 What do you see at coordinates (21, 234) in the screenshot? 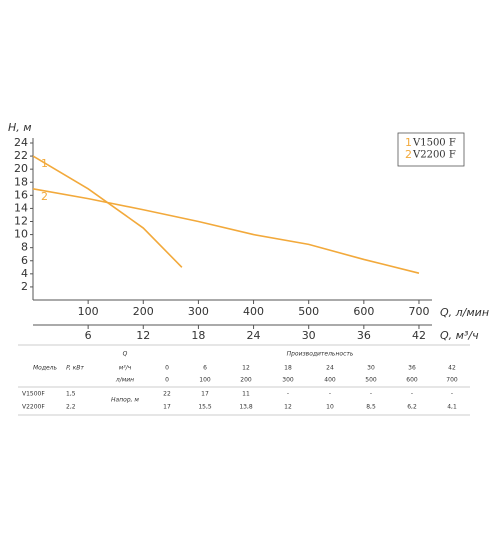
I see `y-tick-label: 10` at bounding box center [21, 234].